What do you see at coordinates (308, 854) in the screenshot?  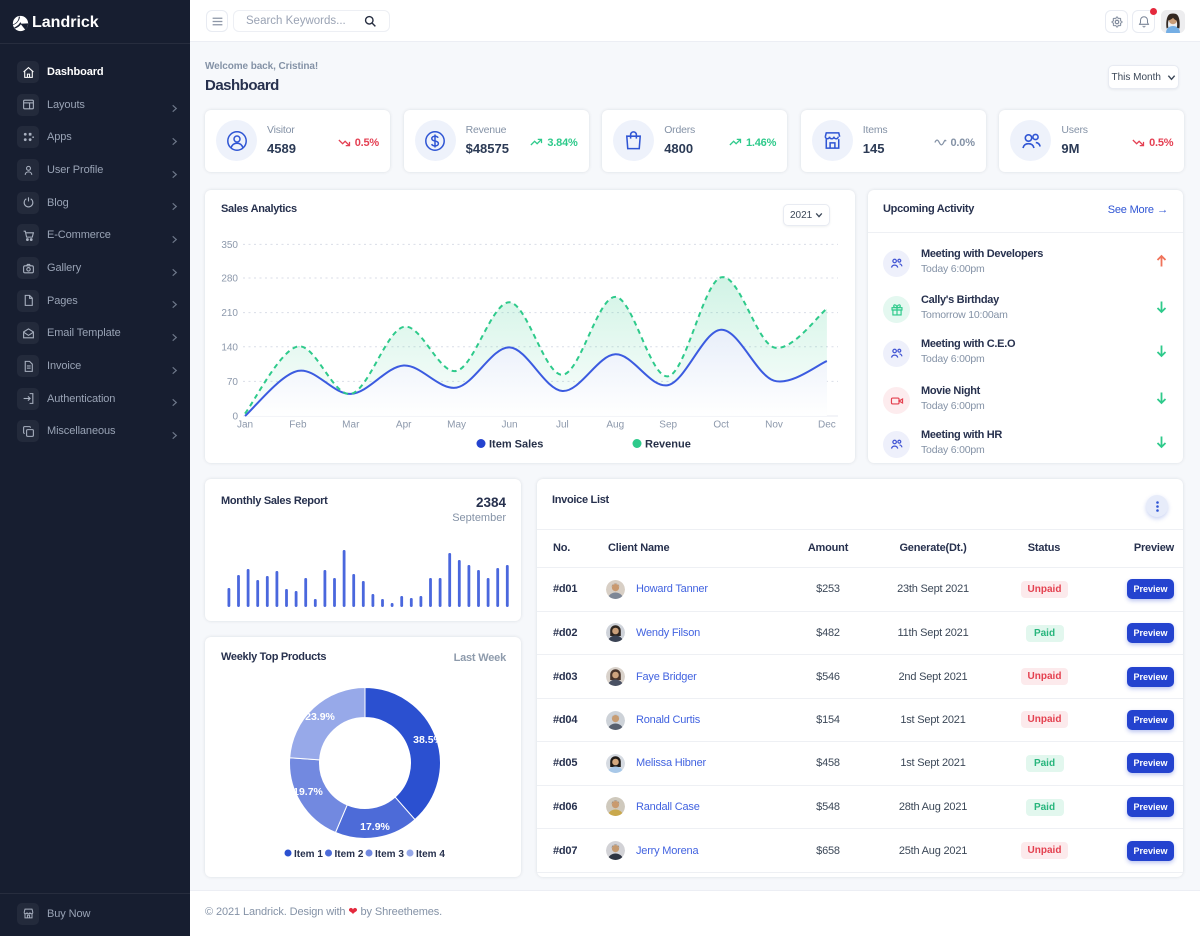 I see `svg-text: Item 1` at bounding box center [308, 854].